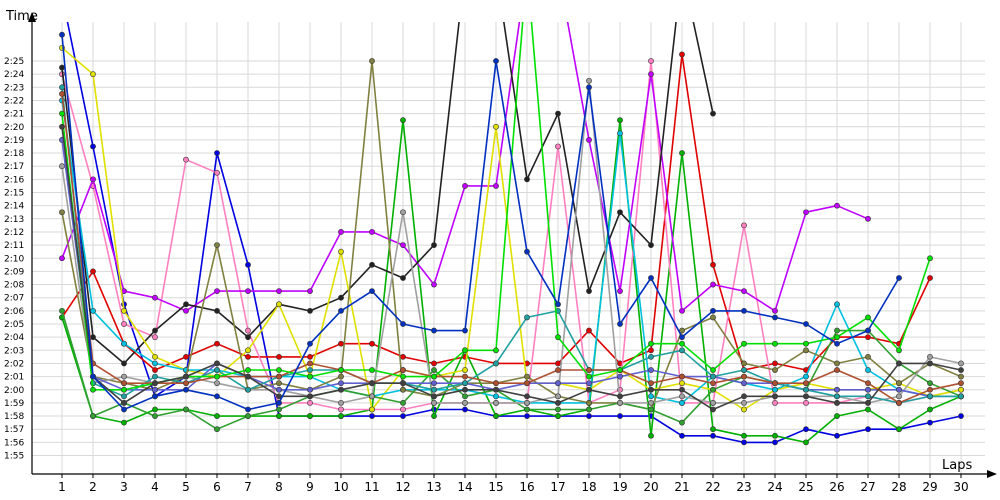 Image resolution: width=1000 pixels, height=500 pixels. I want to click on y-axis-arrow, so click(32, 17).